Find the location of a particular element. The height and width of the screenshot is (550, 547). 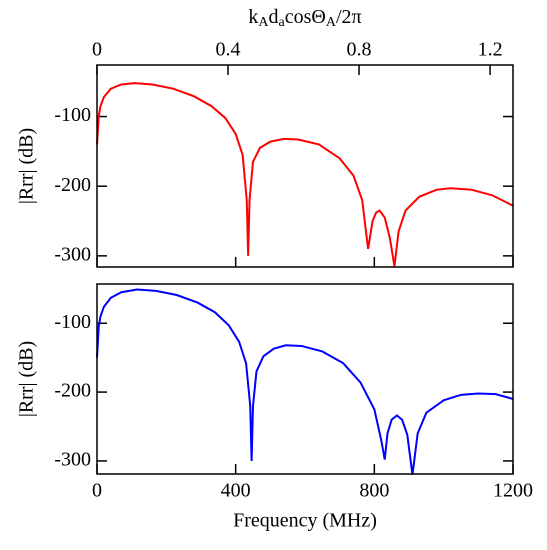

x2-tick-label: 1.2 is located at coordinates (490, 50).